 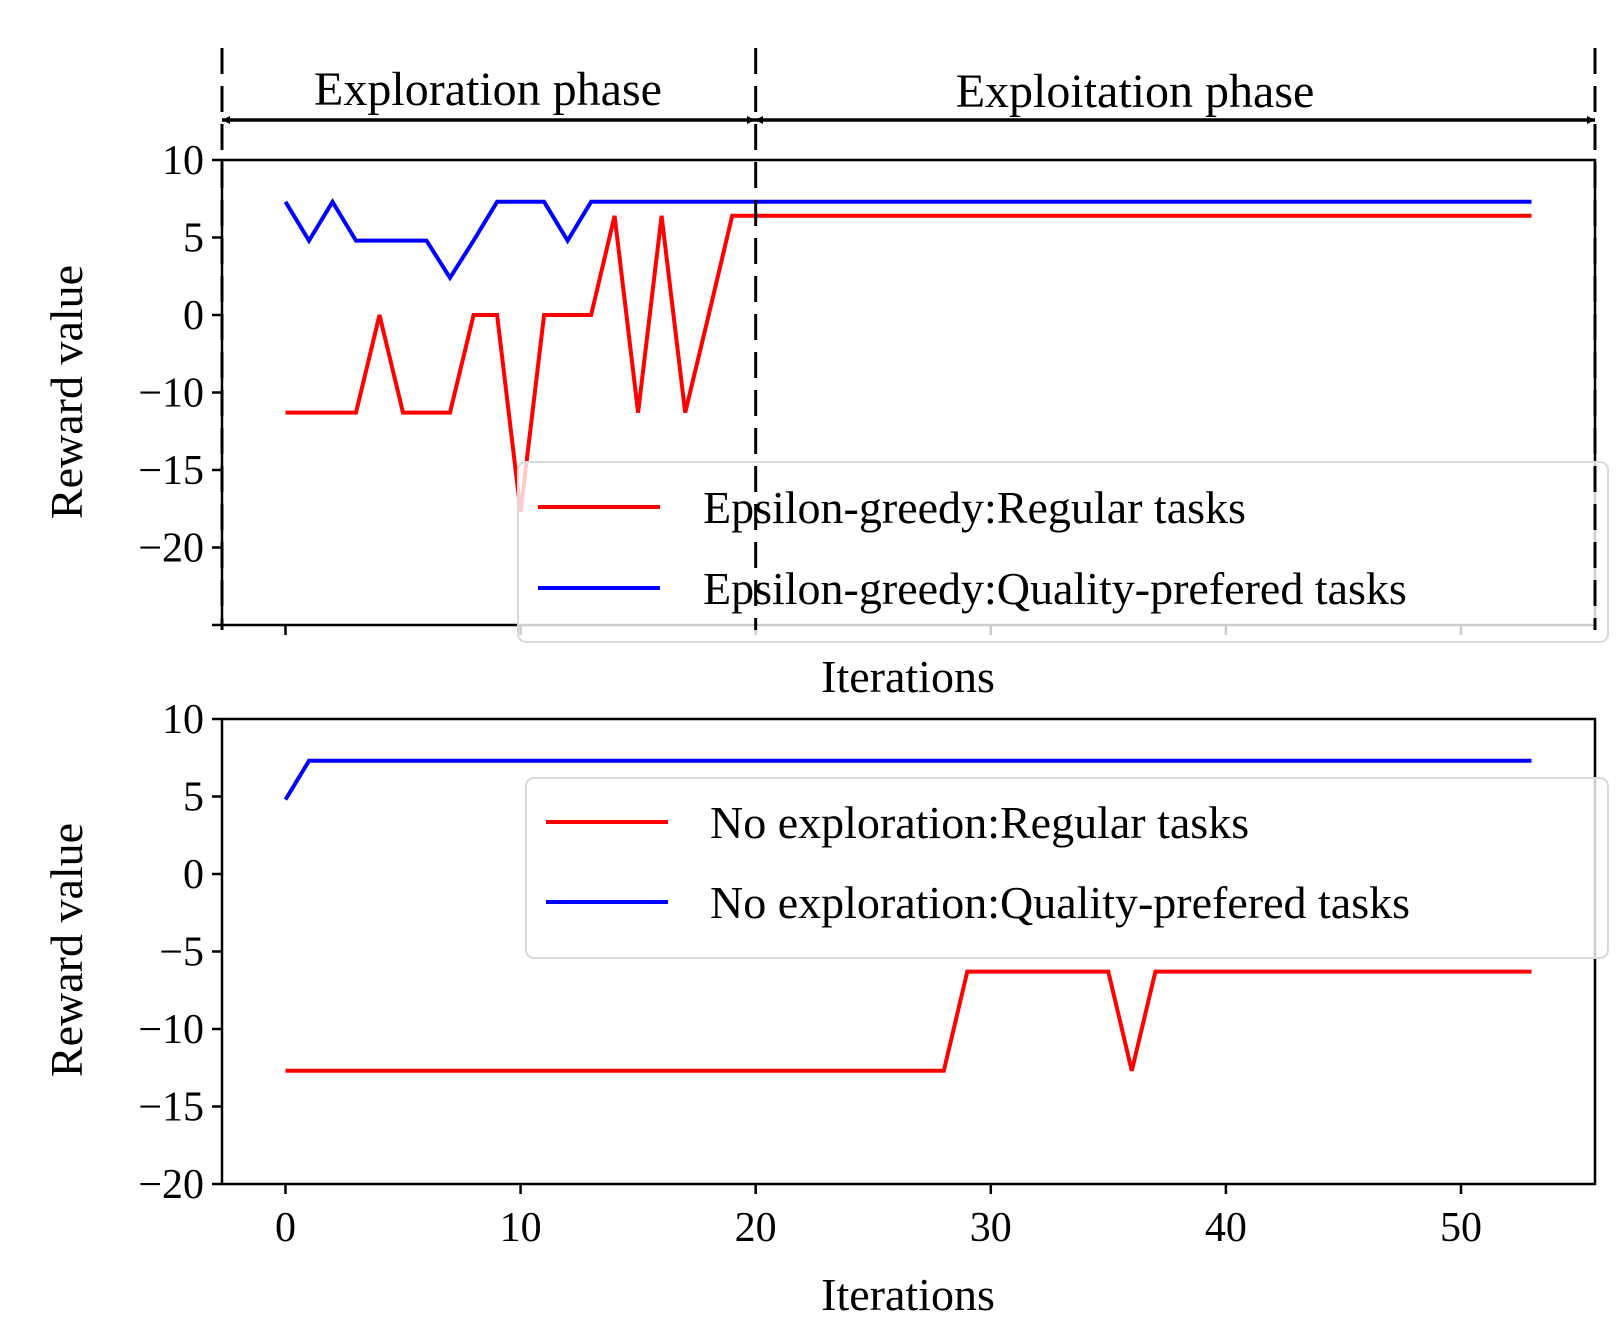 What do you see at coordinates (1060, 902) in the screenshot?
I see `bottom-legend-label-quality: No exploration:Quality-prefered tasks` at bounding box center [1060, 902].